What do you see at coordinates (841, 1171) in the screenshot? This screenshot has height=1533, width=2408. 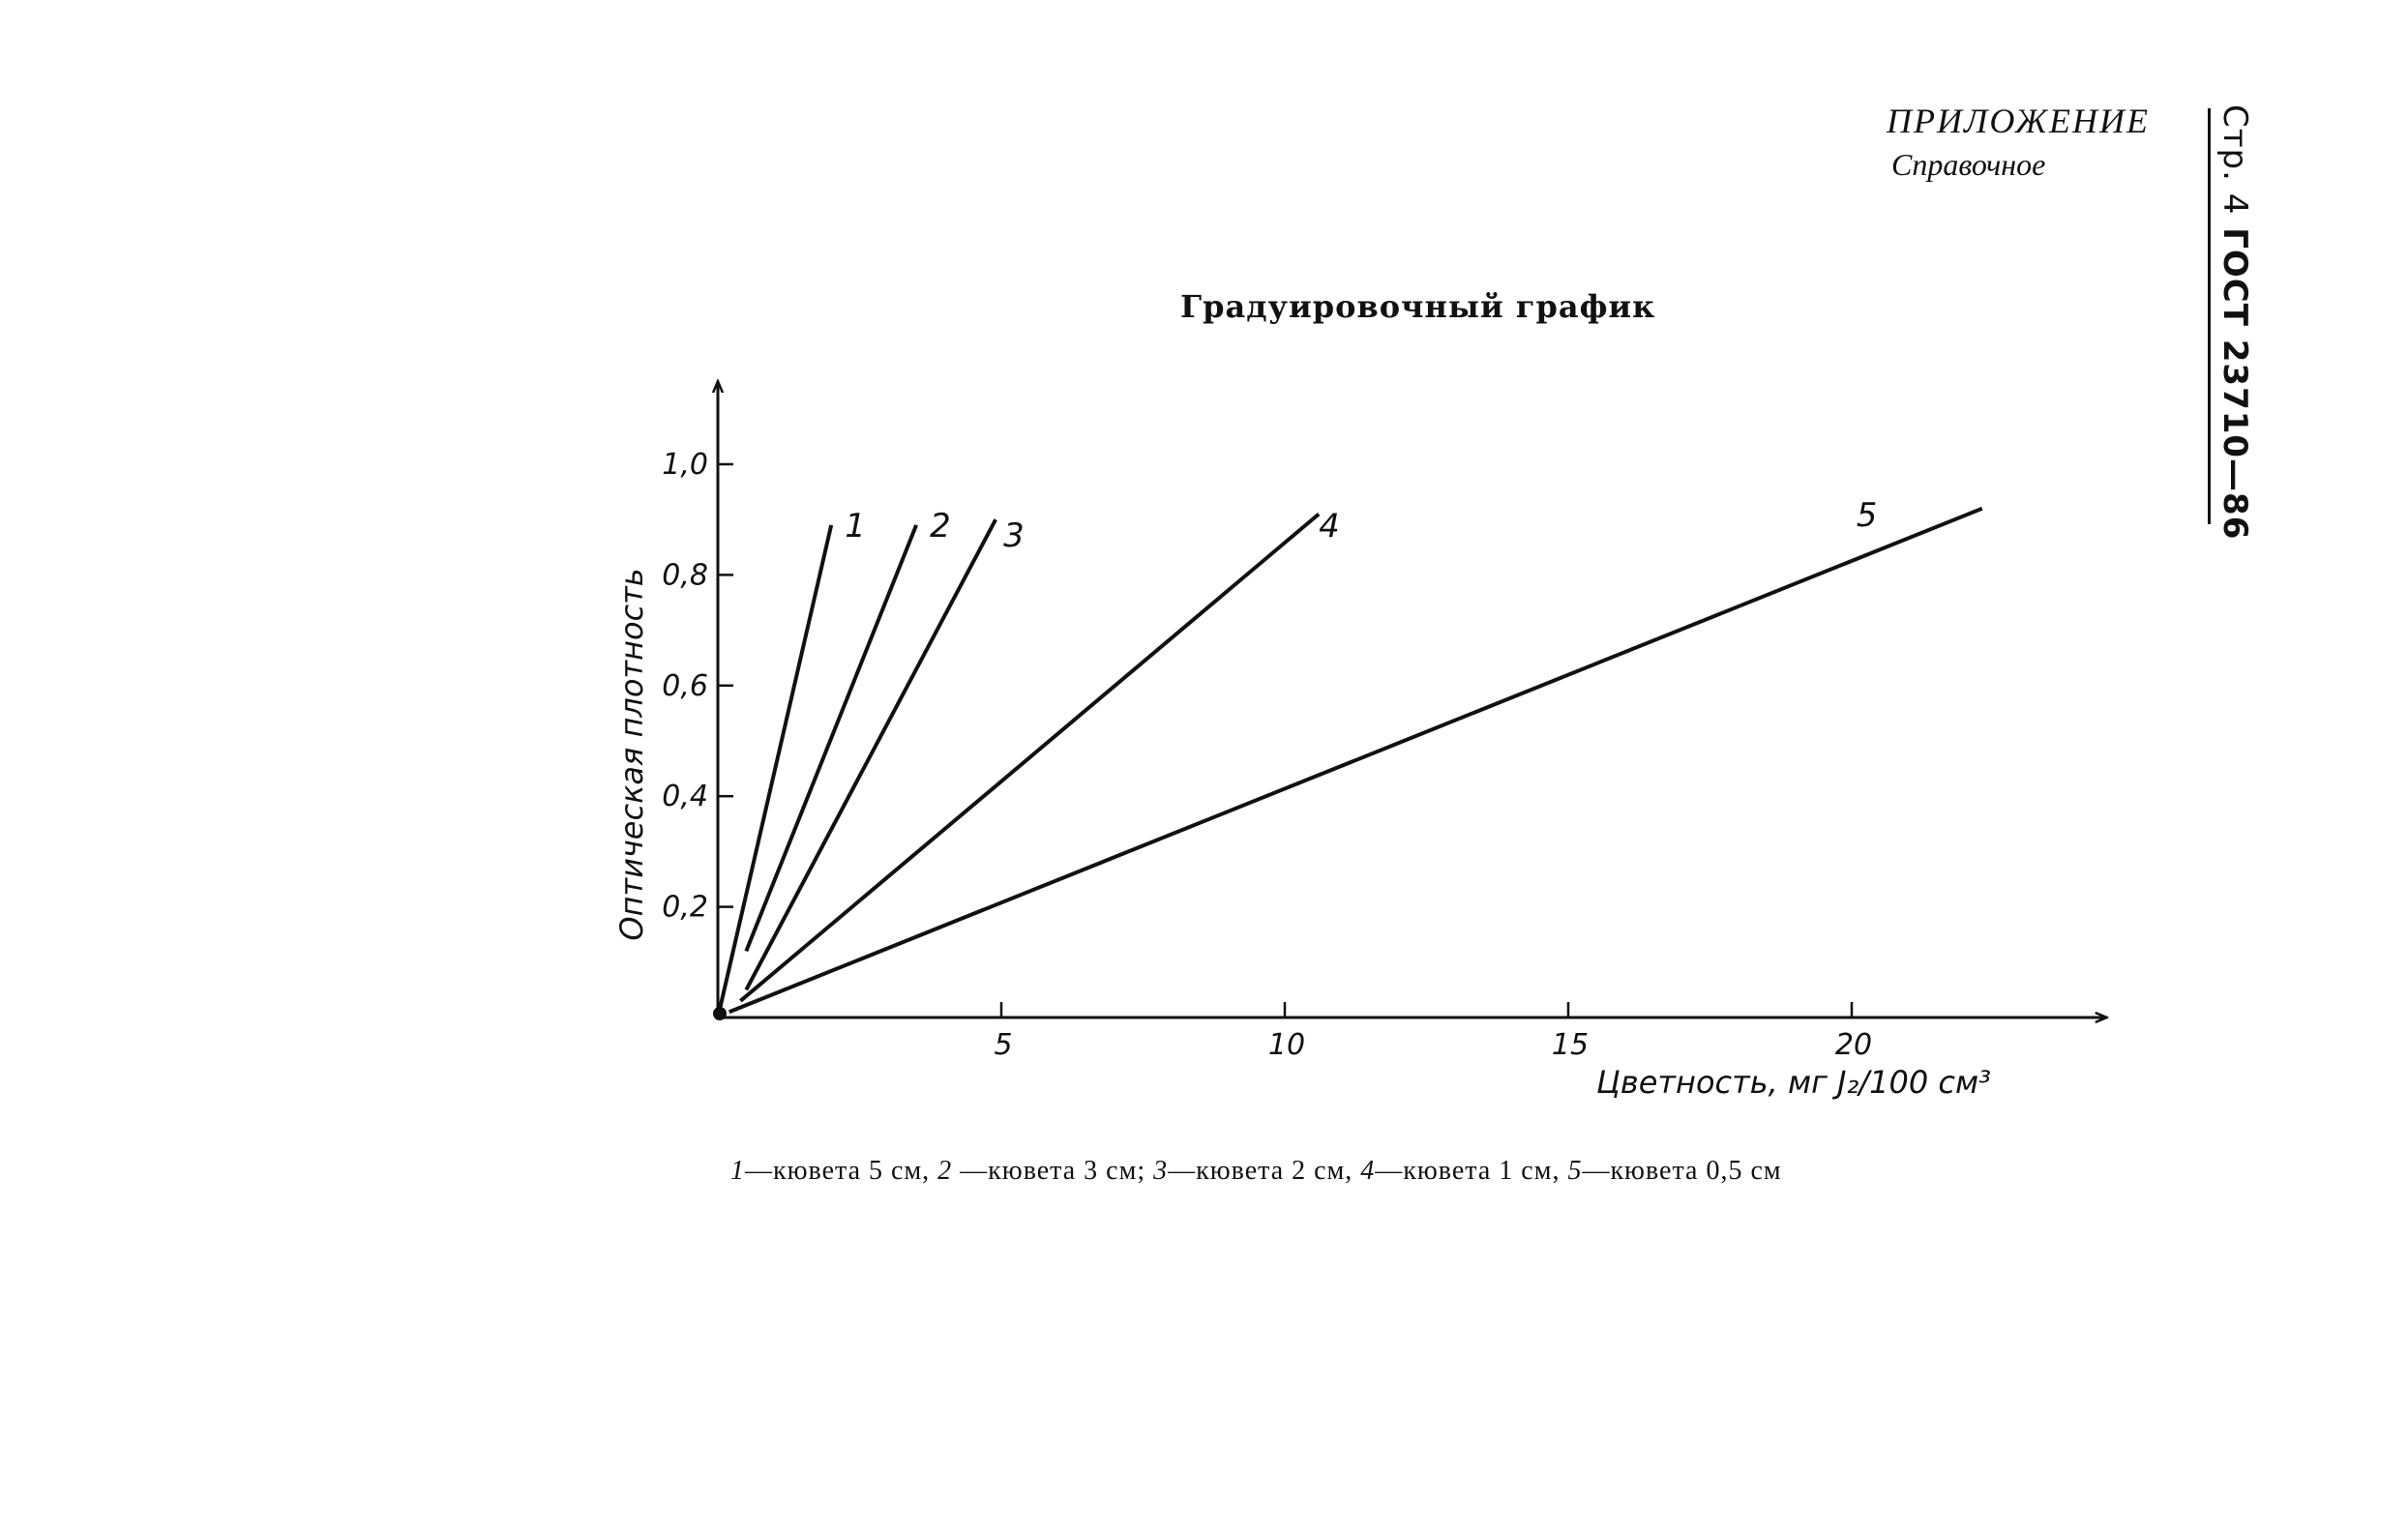 I see `caption-text-1: —кювета 5 см,` at bounding box center [841, 1171].